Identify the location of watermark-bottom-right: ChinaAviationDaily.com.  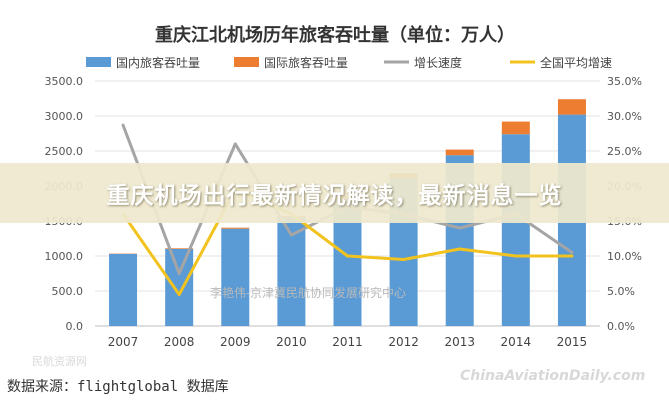
(553, 376).